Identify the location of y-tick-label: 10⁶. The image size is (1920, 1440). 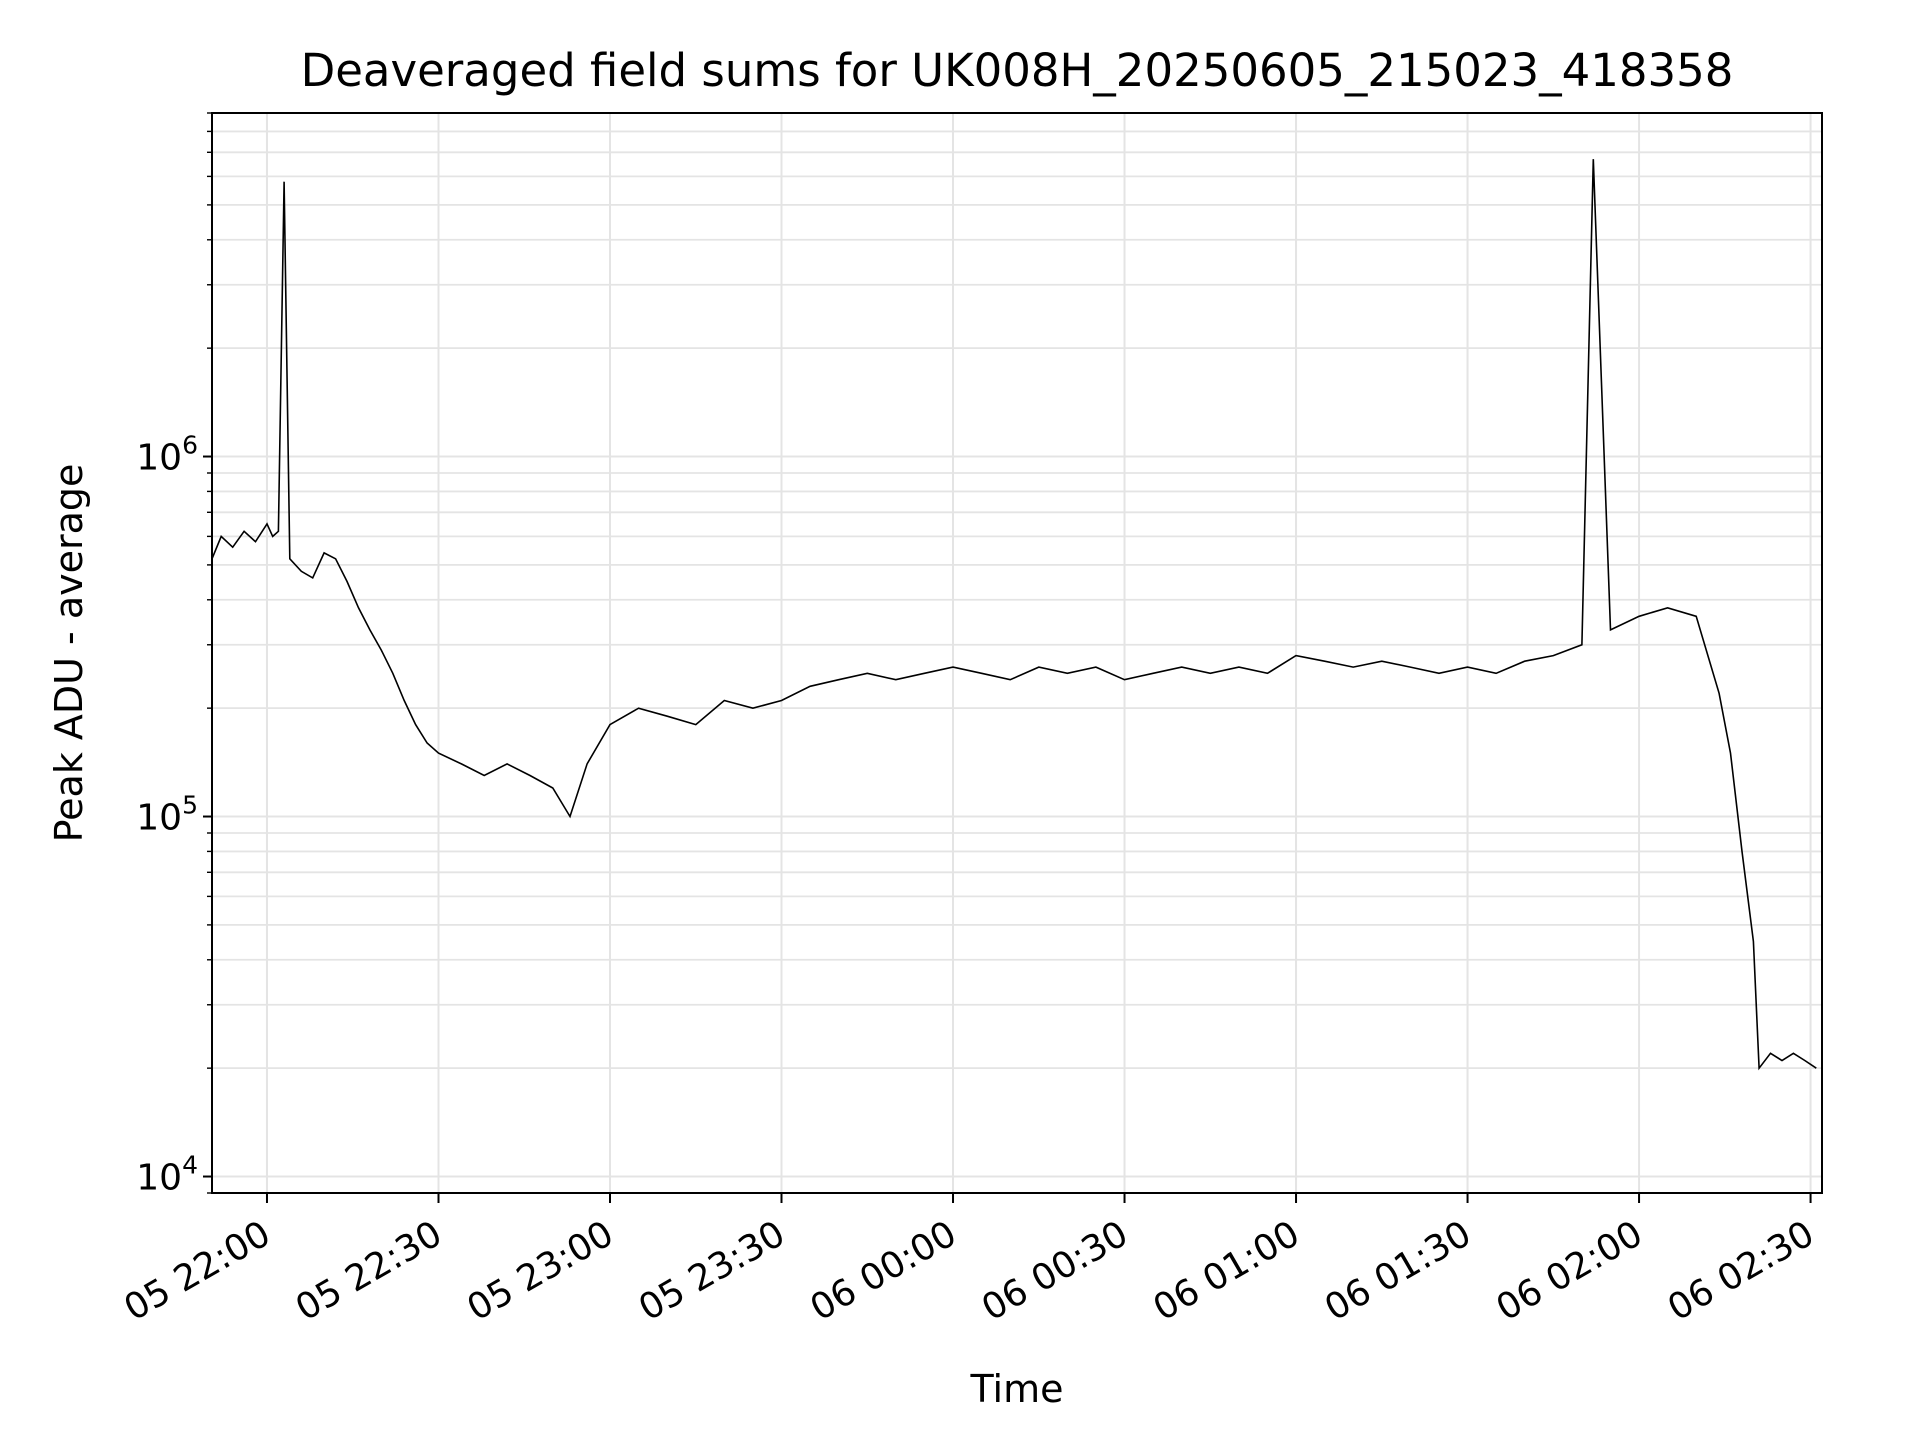
(167, 455).